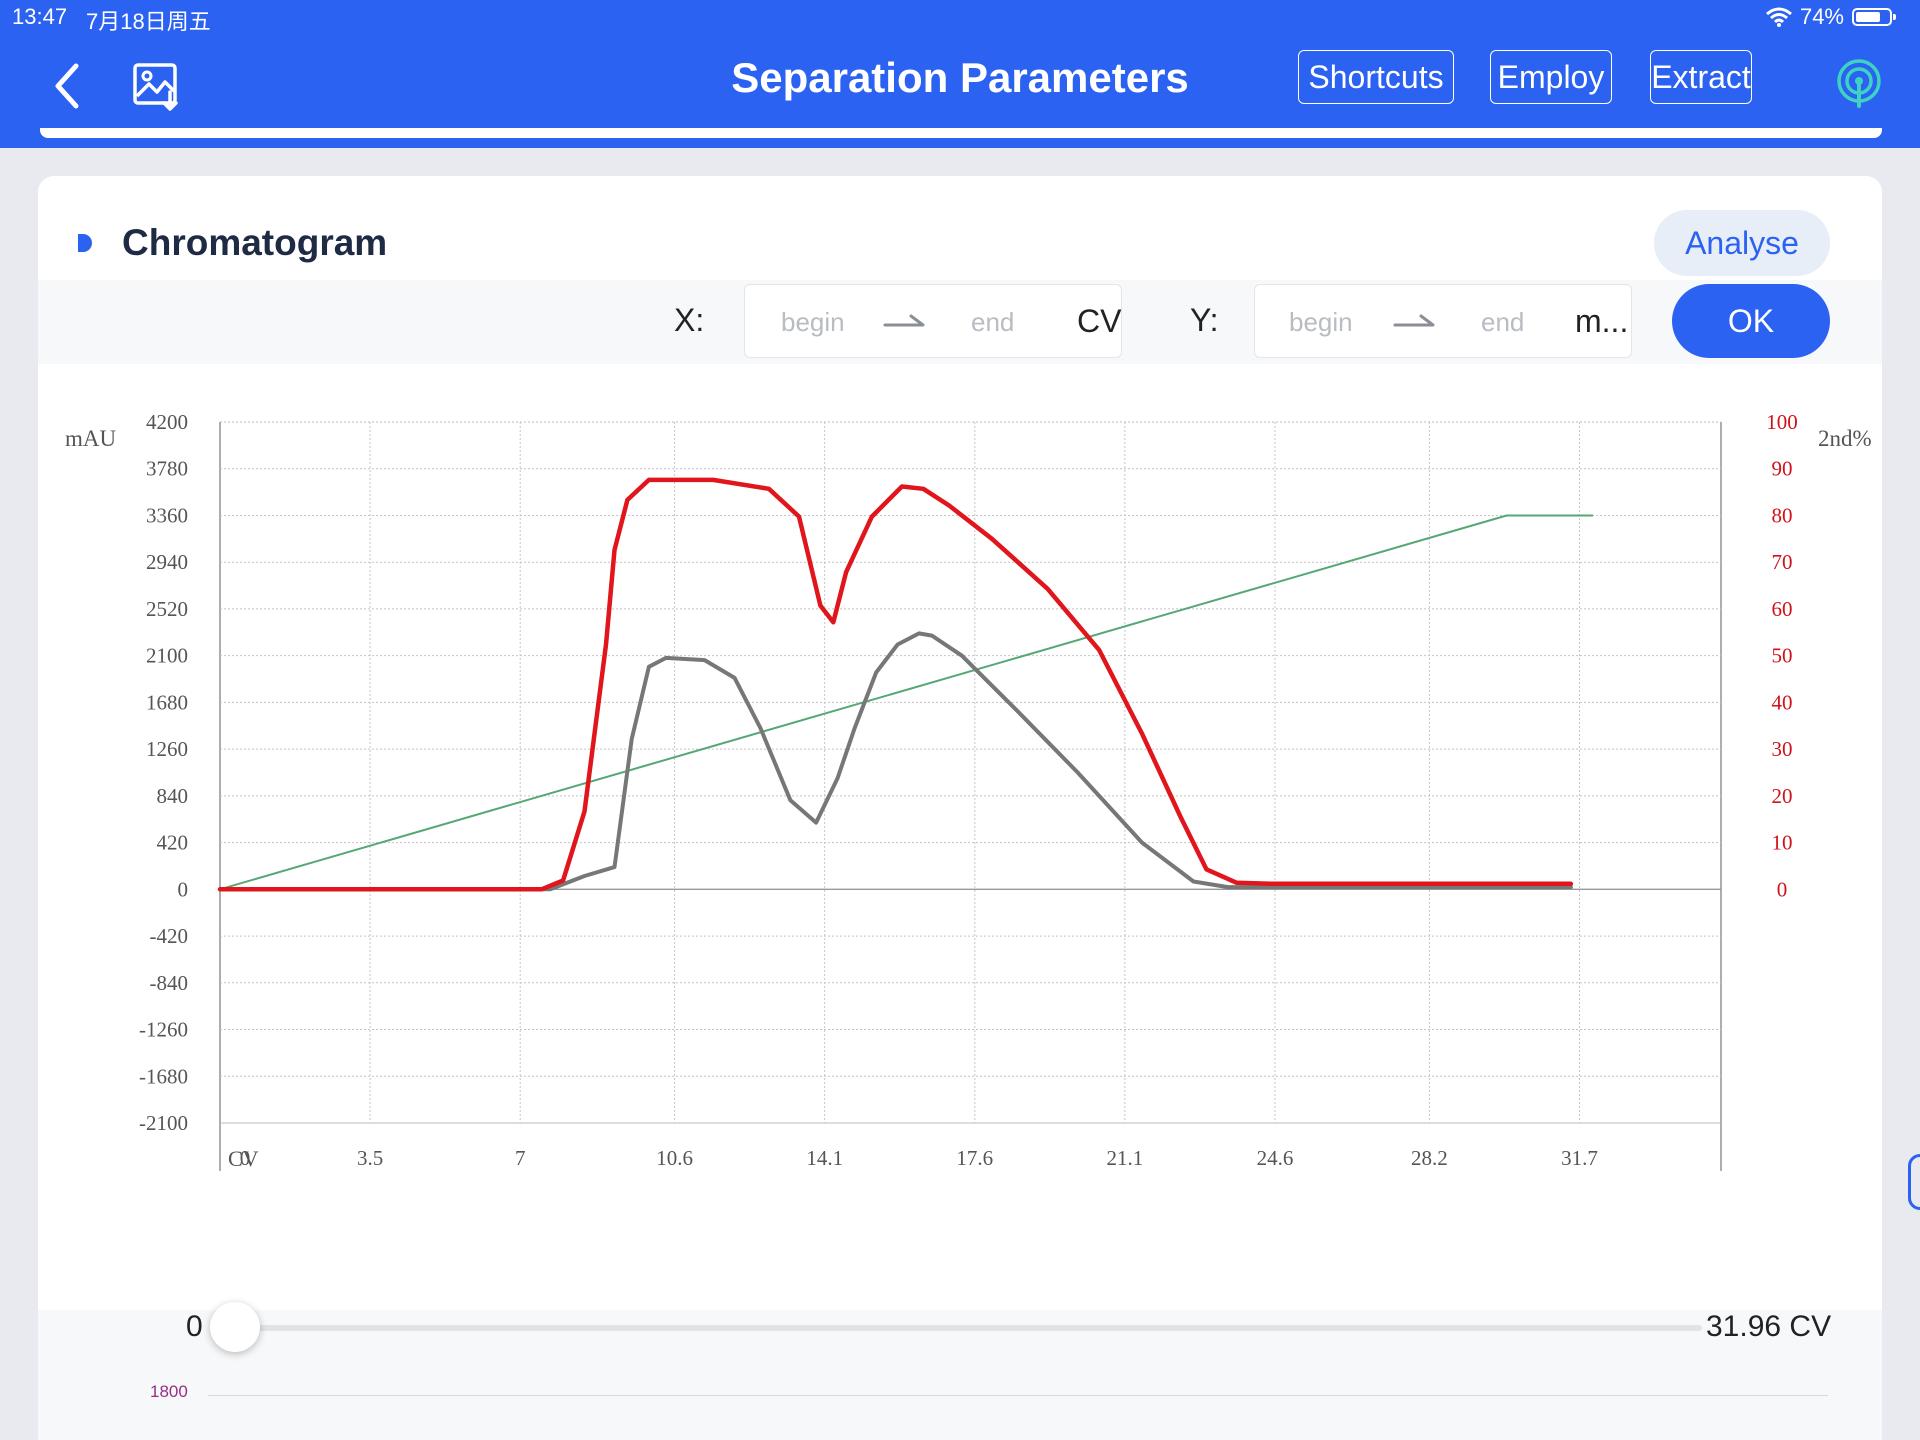  Describe the element at coordinates (163, 1030) in the screenshot. I see `y-tick-label: -1260` at that location.